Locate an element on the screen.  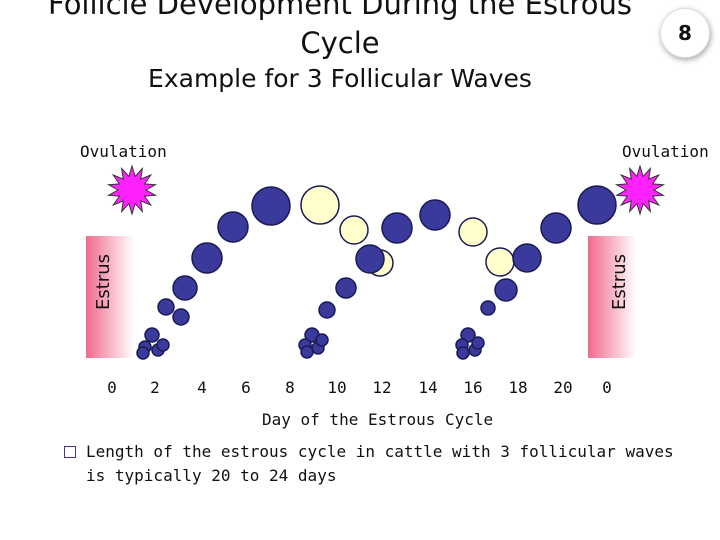
x-tick-label: 6 is located at coordinates (246, 387).